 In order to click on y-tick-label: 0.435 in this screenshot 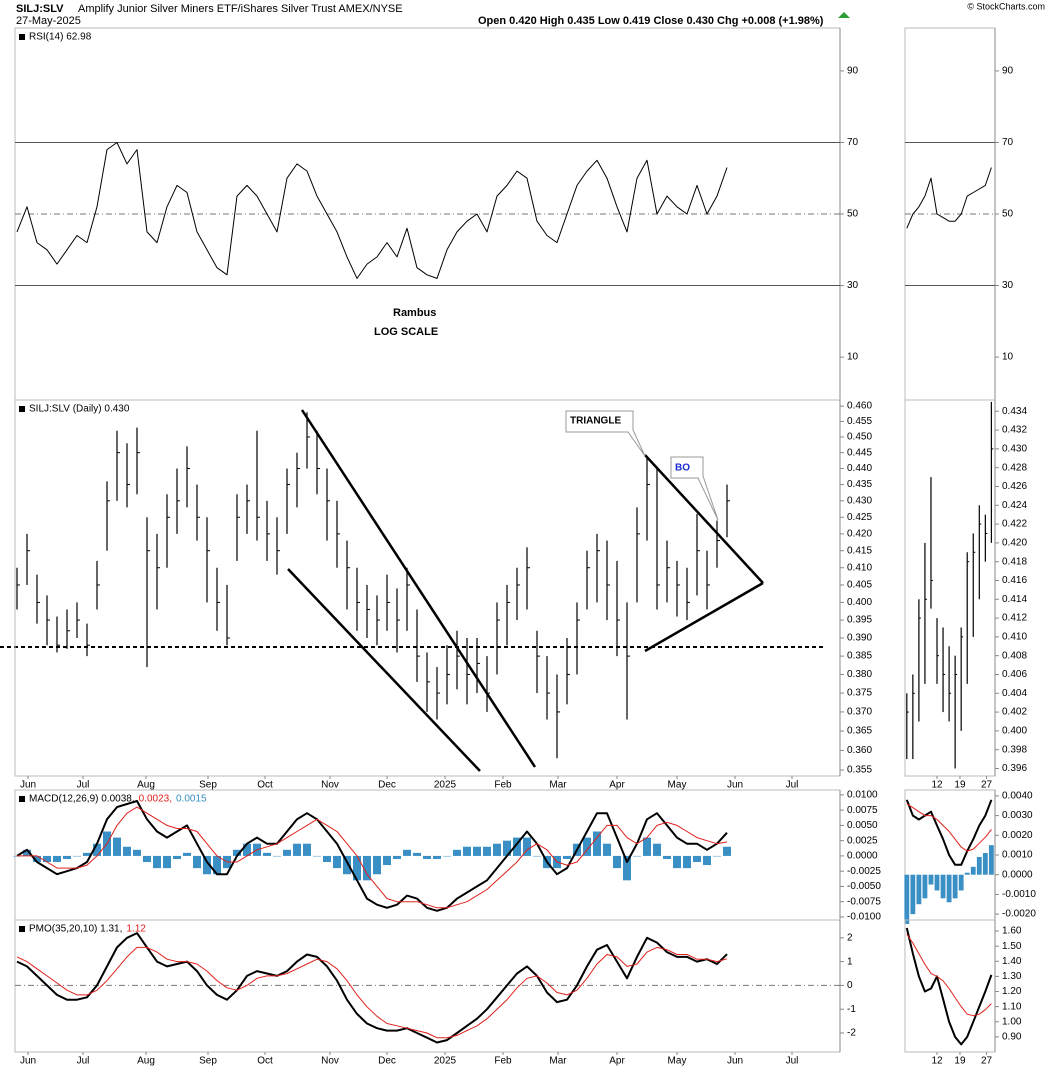, I will do `click(859, 484)`.